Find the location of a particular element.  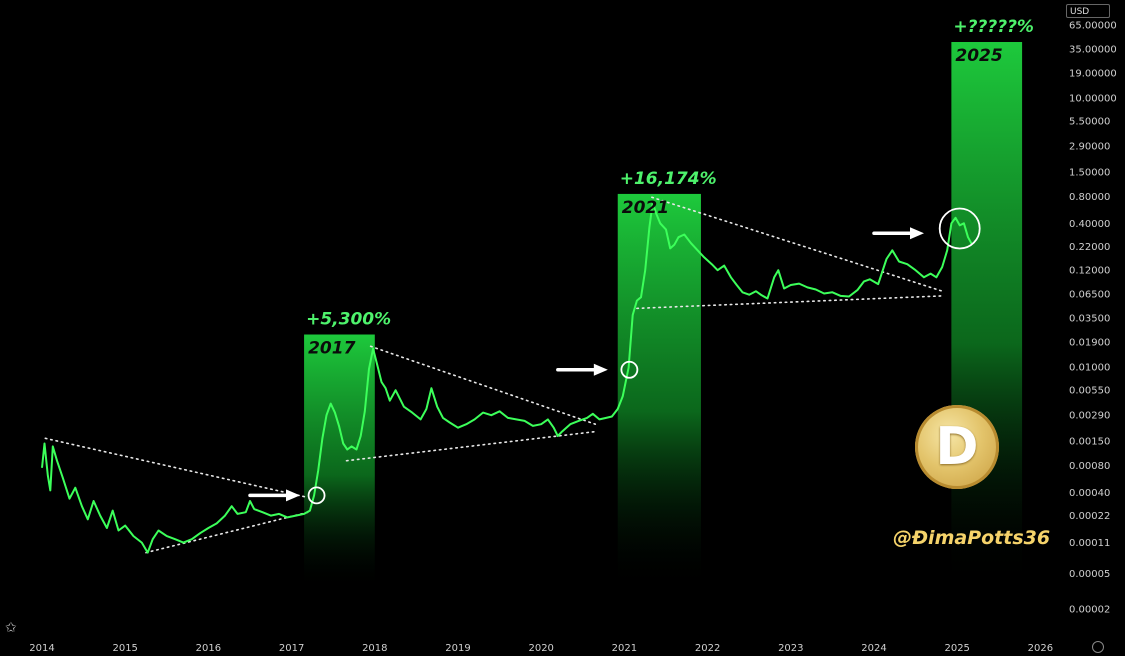

x-tick-label: 2020 is located at coordinates (540, 648).